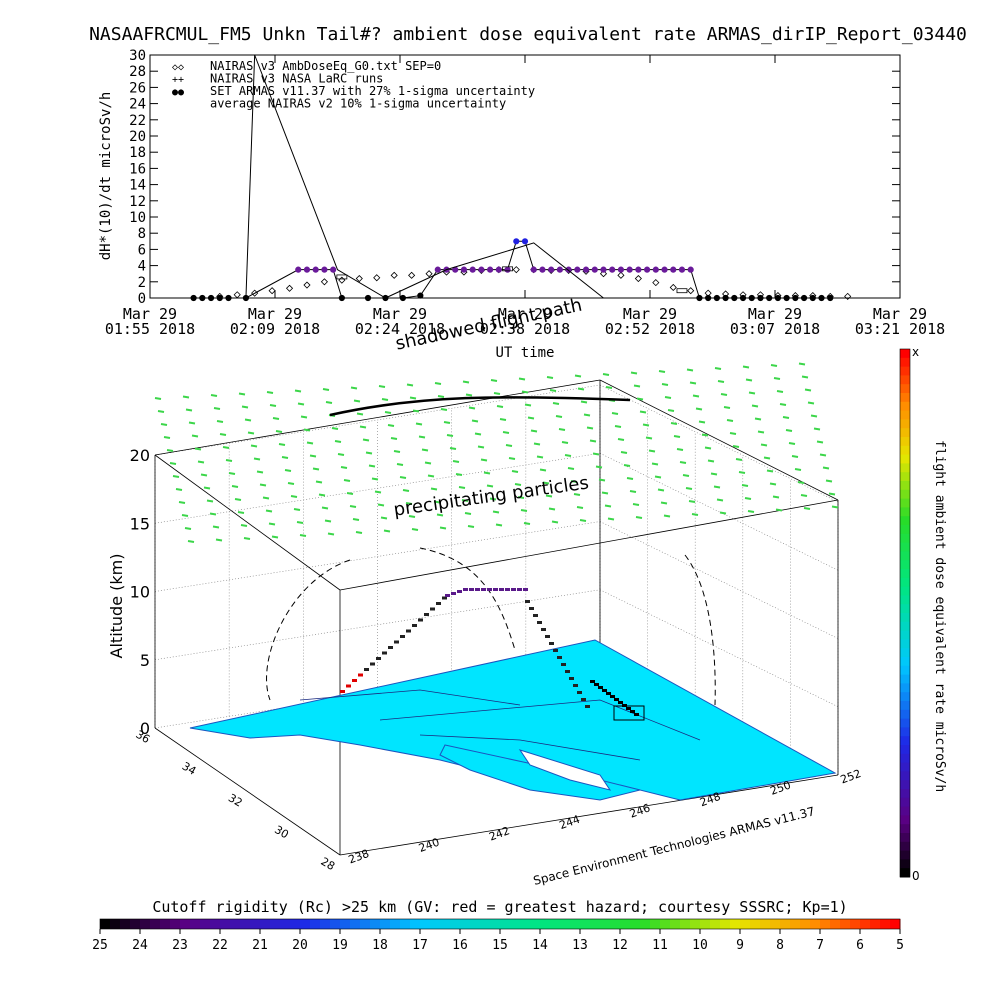  I want to click on altitude-axis-label: Altitude (km), so click(116, 606).